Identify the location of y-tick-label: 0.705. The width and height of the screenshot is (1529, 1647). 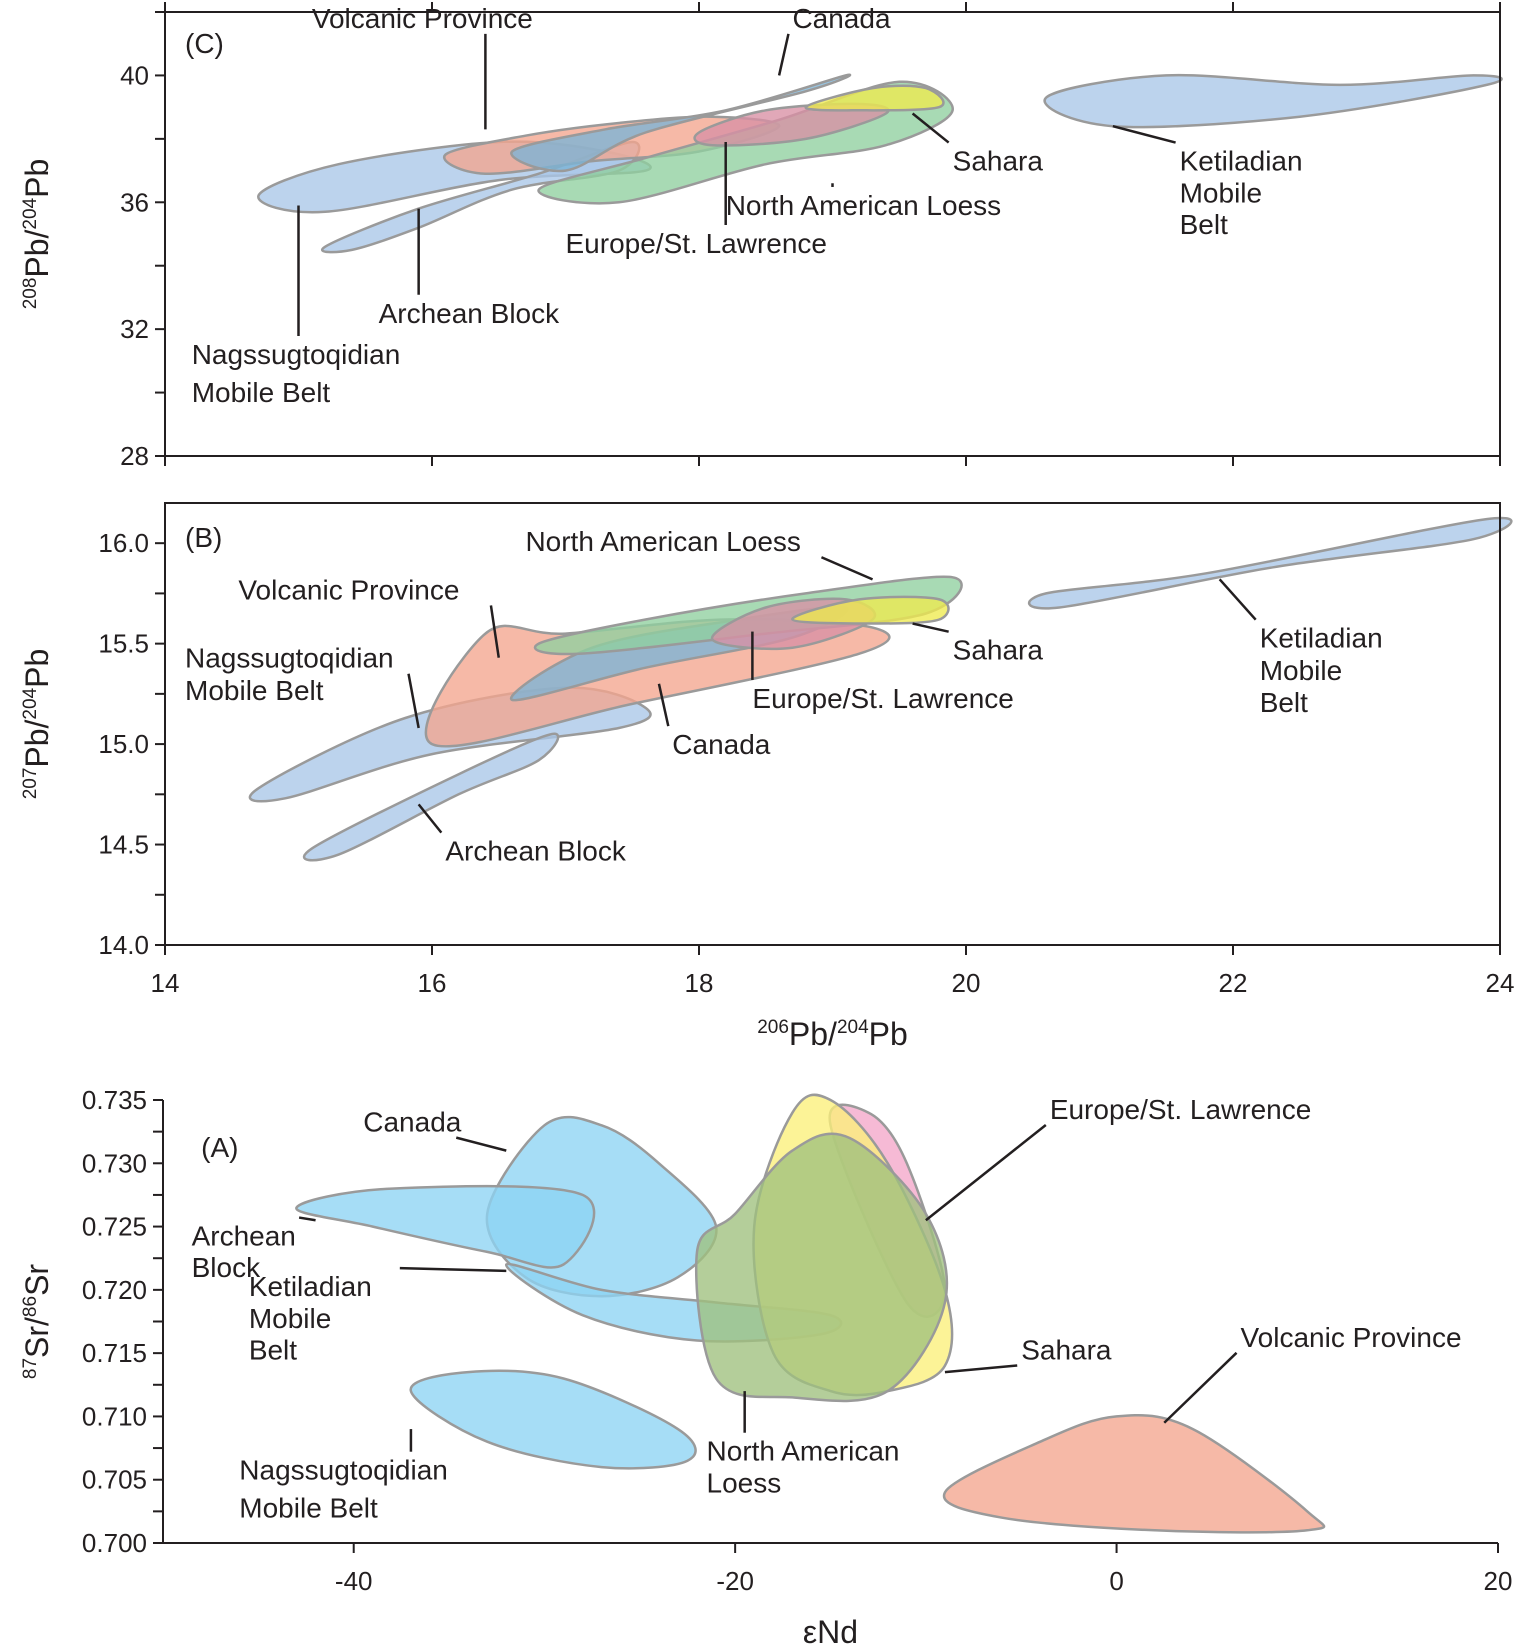
(114, 1480).